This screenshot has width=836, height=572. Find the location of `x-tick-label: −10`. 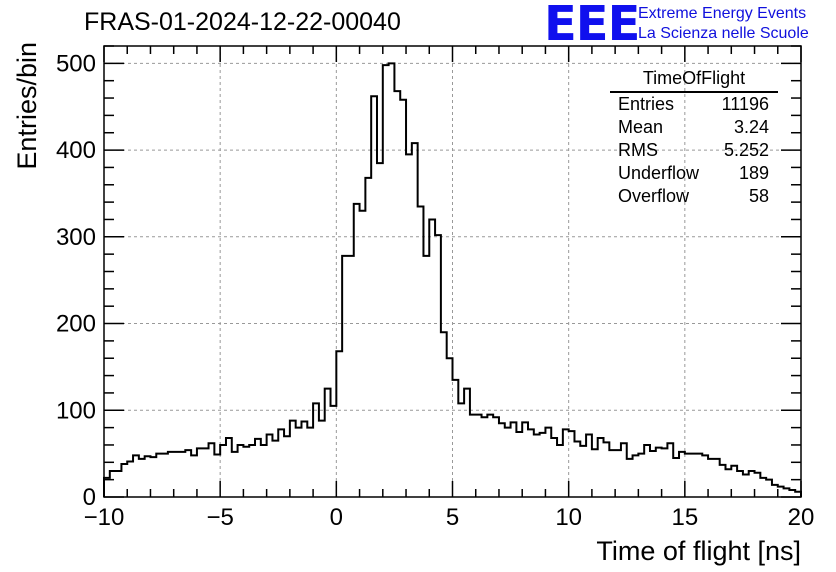

x-tick-label: −10 is located at coordinates (104, 517).